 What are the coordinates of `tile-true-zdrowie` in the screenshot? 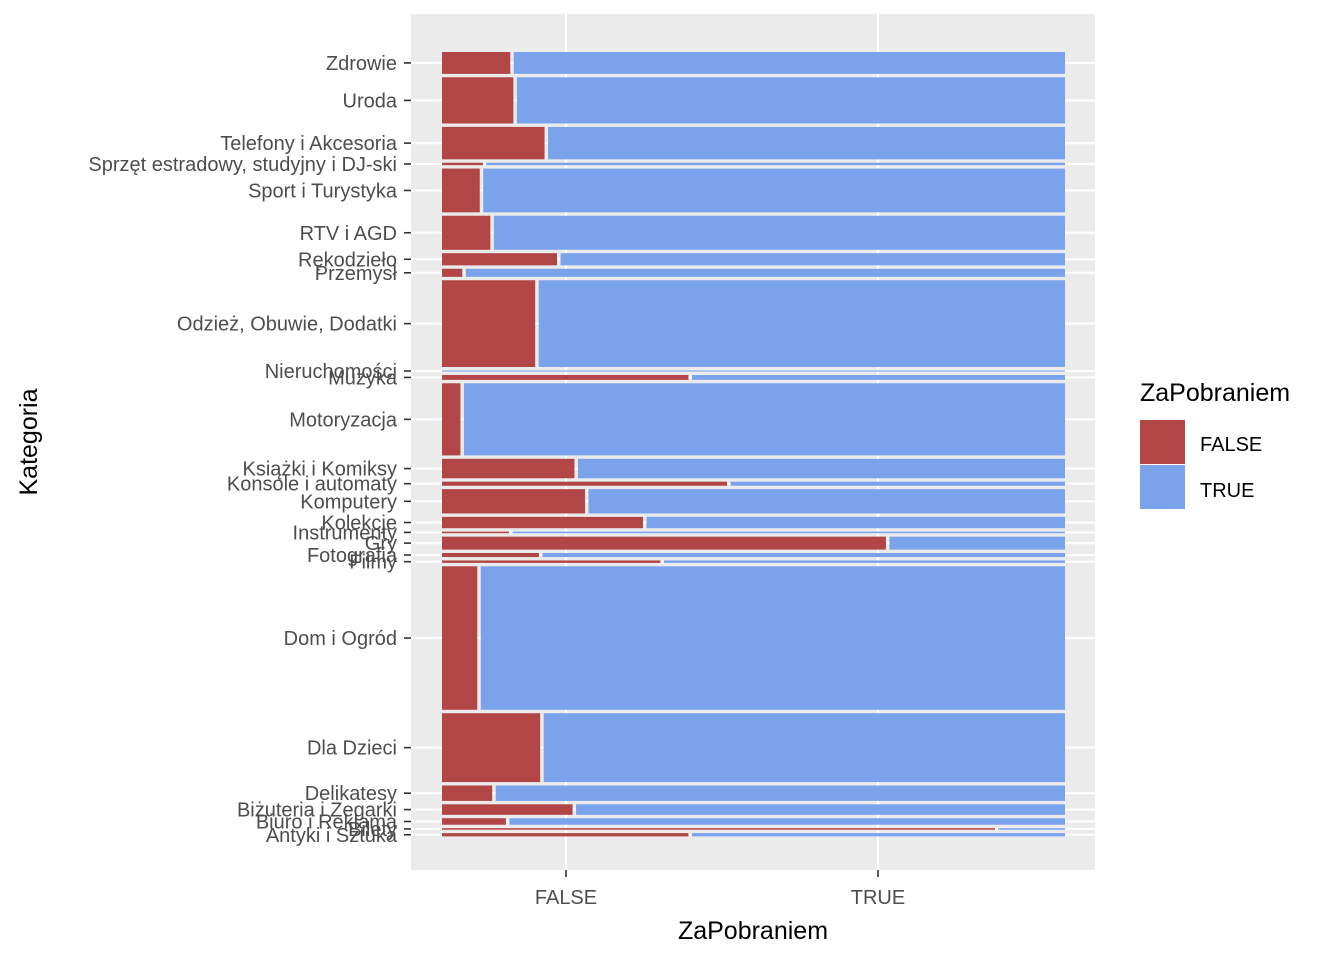 It's located at (789, 63).